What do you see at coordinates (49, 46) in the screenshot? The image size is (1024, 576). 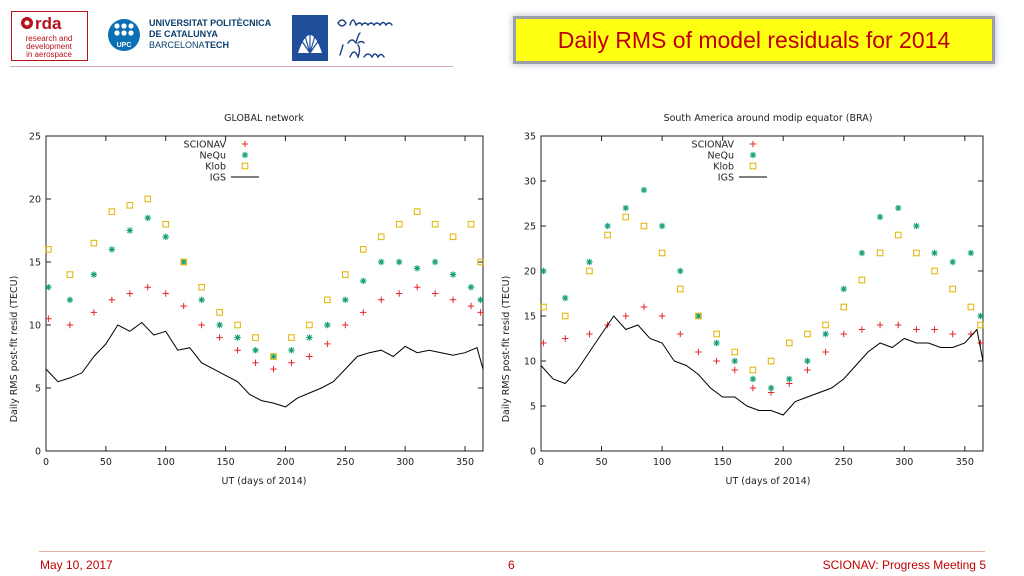 I see `gage-line-2: development` at bounding box center [49, 46].